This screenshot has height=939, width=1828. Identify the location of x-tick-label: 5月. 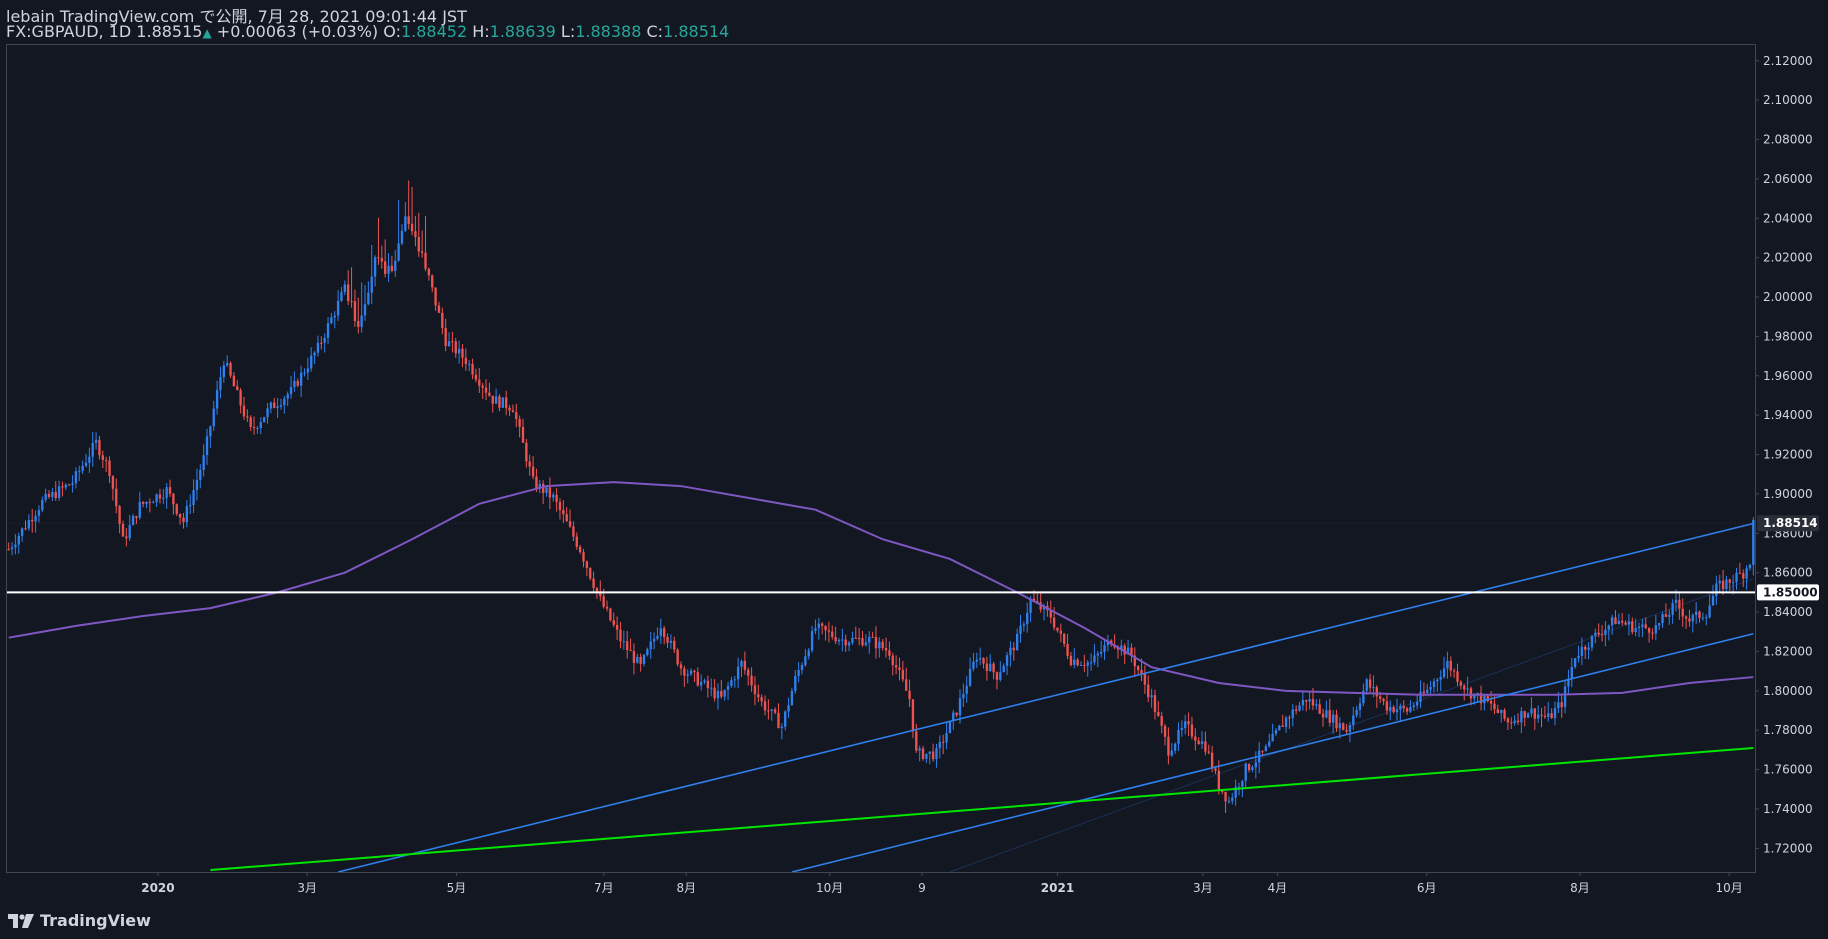
(457, 888).